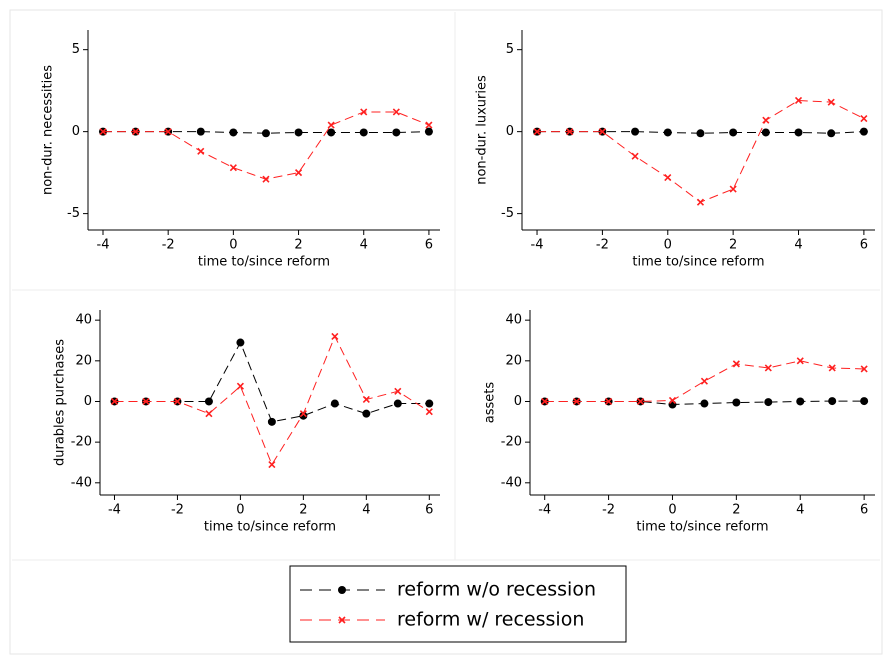 Image resolution: width=893 pixels, height=662 pixels. What do you see at coordinates (48, 130) in the screenshot?
I see `y-axis-title: non-dur. necessities` at bounding box center [48, 130].